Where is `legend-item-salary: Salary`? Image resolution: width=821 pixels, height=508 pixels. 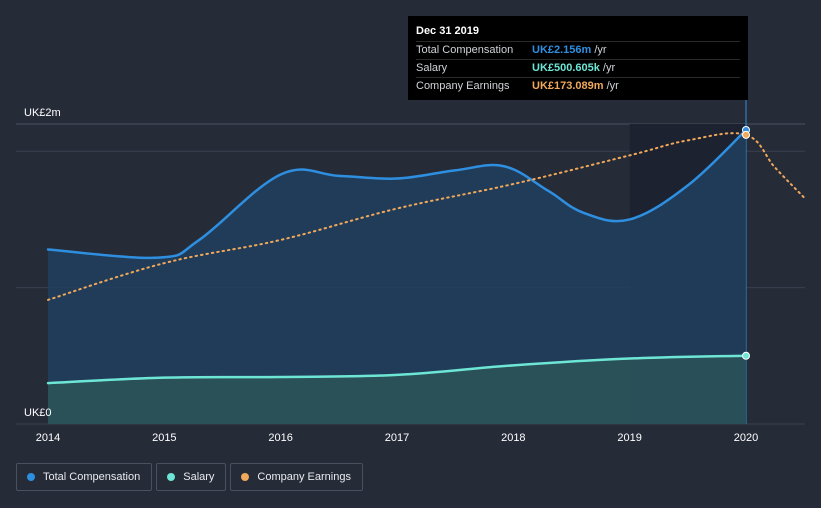
legend-item-salary: Salary is located at coordinates (191, 477).